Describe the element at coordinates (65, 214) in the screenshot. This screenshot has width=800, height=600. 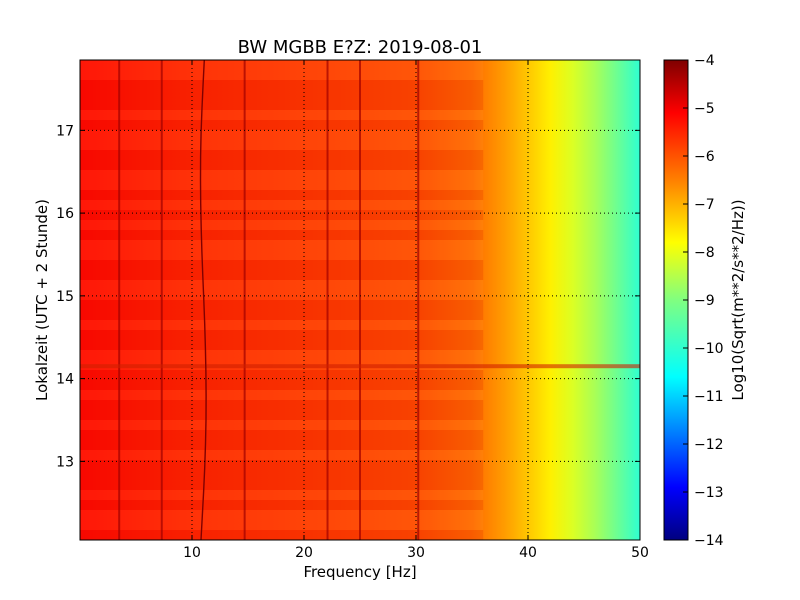
I see `y-tick-label: 16` at that location.